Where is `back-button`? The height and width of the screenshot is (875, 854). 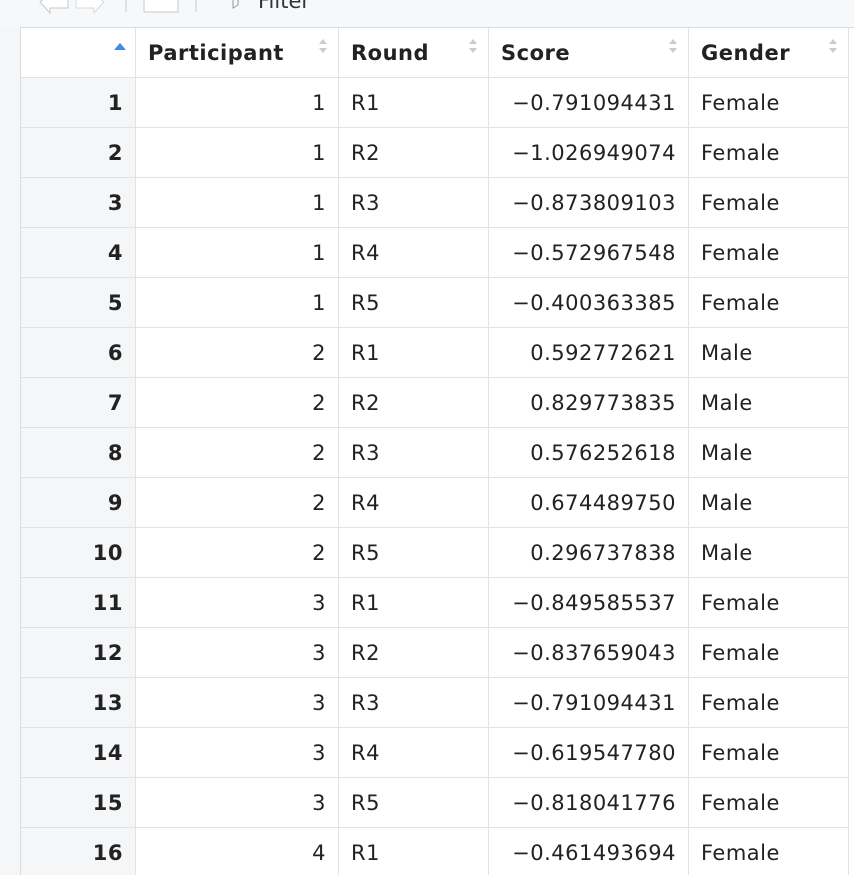 back-button is located at coordinates (54, 7).